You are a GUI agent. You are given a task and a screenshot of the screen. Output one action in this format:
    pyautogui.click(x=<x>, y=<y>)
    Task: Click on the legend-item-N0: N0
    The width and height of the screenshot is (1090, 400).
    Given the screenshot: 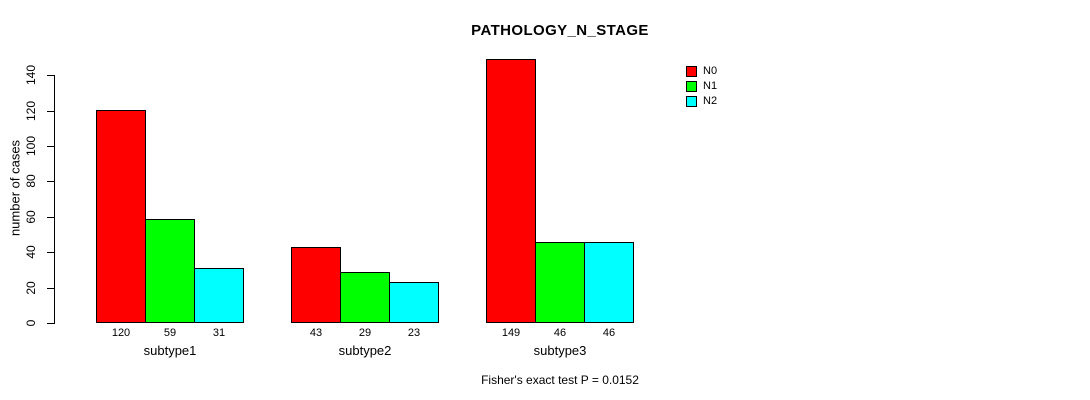 What is the action you would take?
    pyautogui.click(x=701, y=71)
    